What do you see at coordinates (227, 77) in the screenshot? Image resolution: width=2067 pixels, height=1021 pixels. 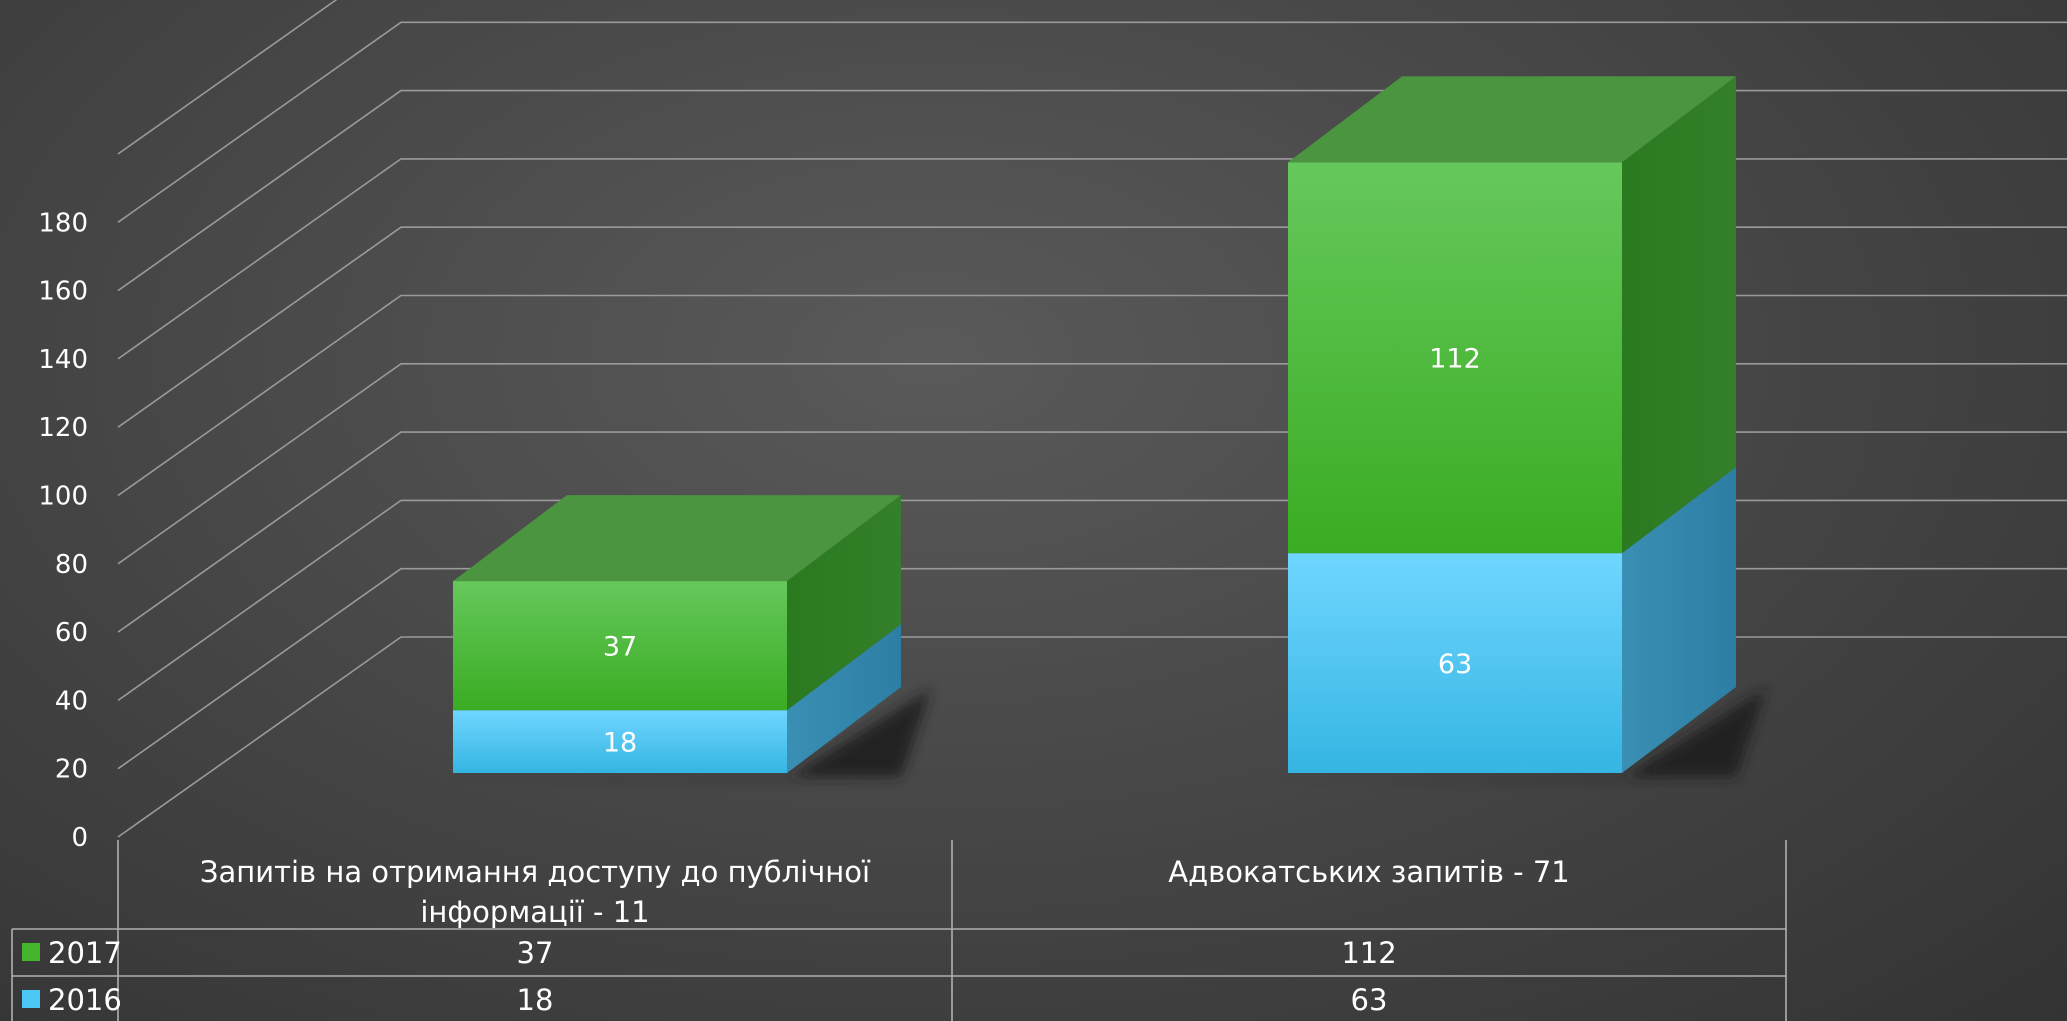 I see `gridline` at bounding box center [227, 77].